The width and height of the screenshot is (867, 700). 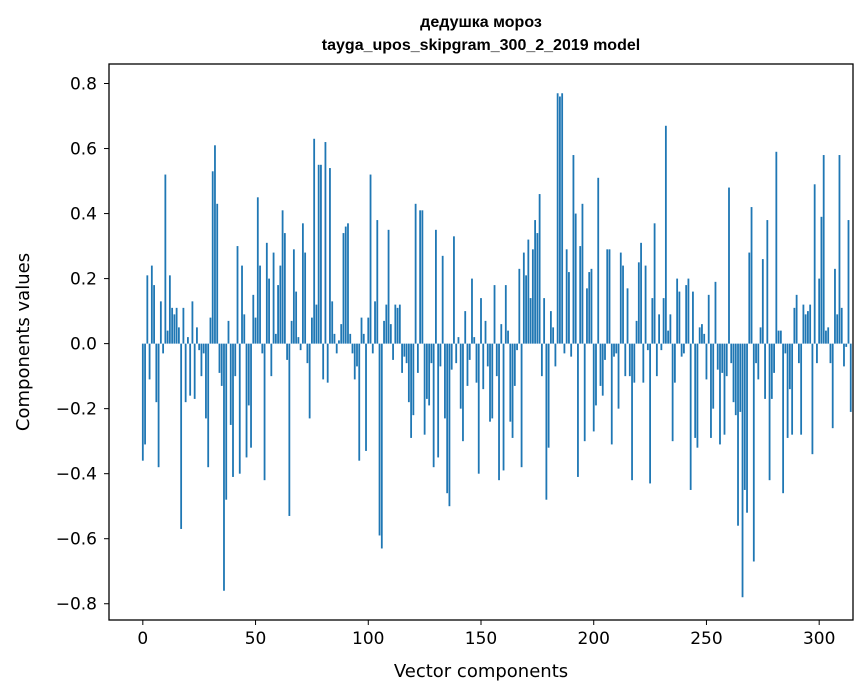 I want to click on x-tick-label: 250, so click(x=706, y=639).